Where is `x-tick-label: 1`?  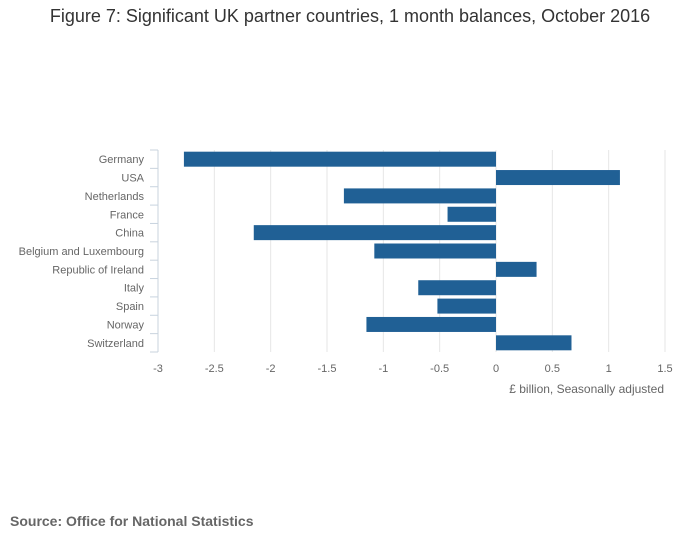
x-tick-label: 1 is located at coordinates (609, 369).